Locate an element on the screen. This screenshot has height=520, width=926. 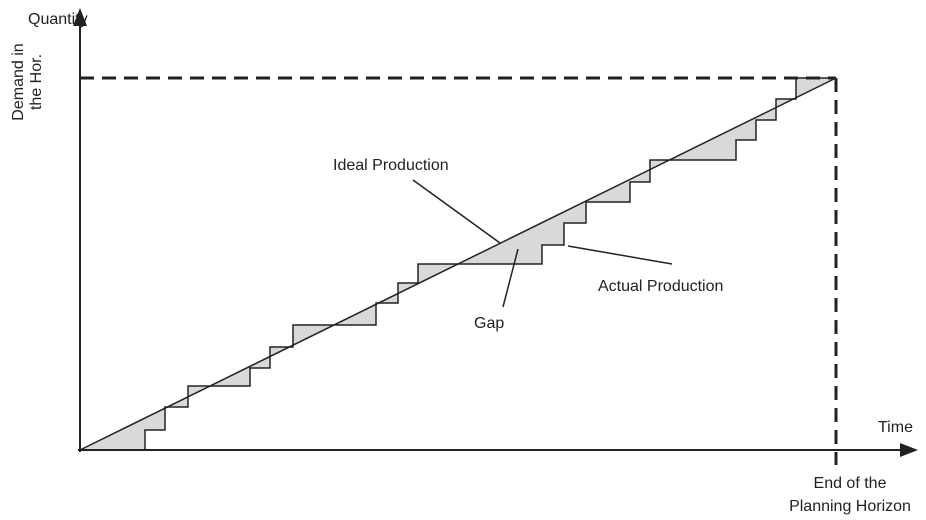
x-axis-arrow is located at coordinates (909, 450).